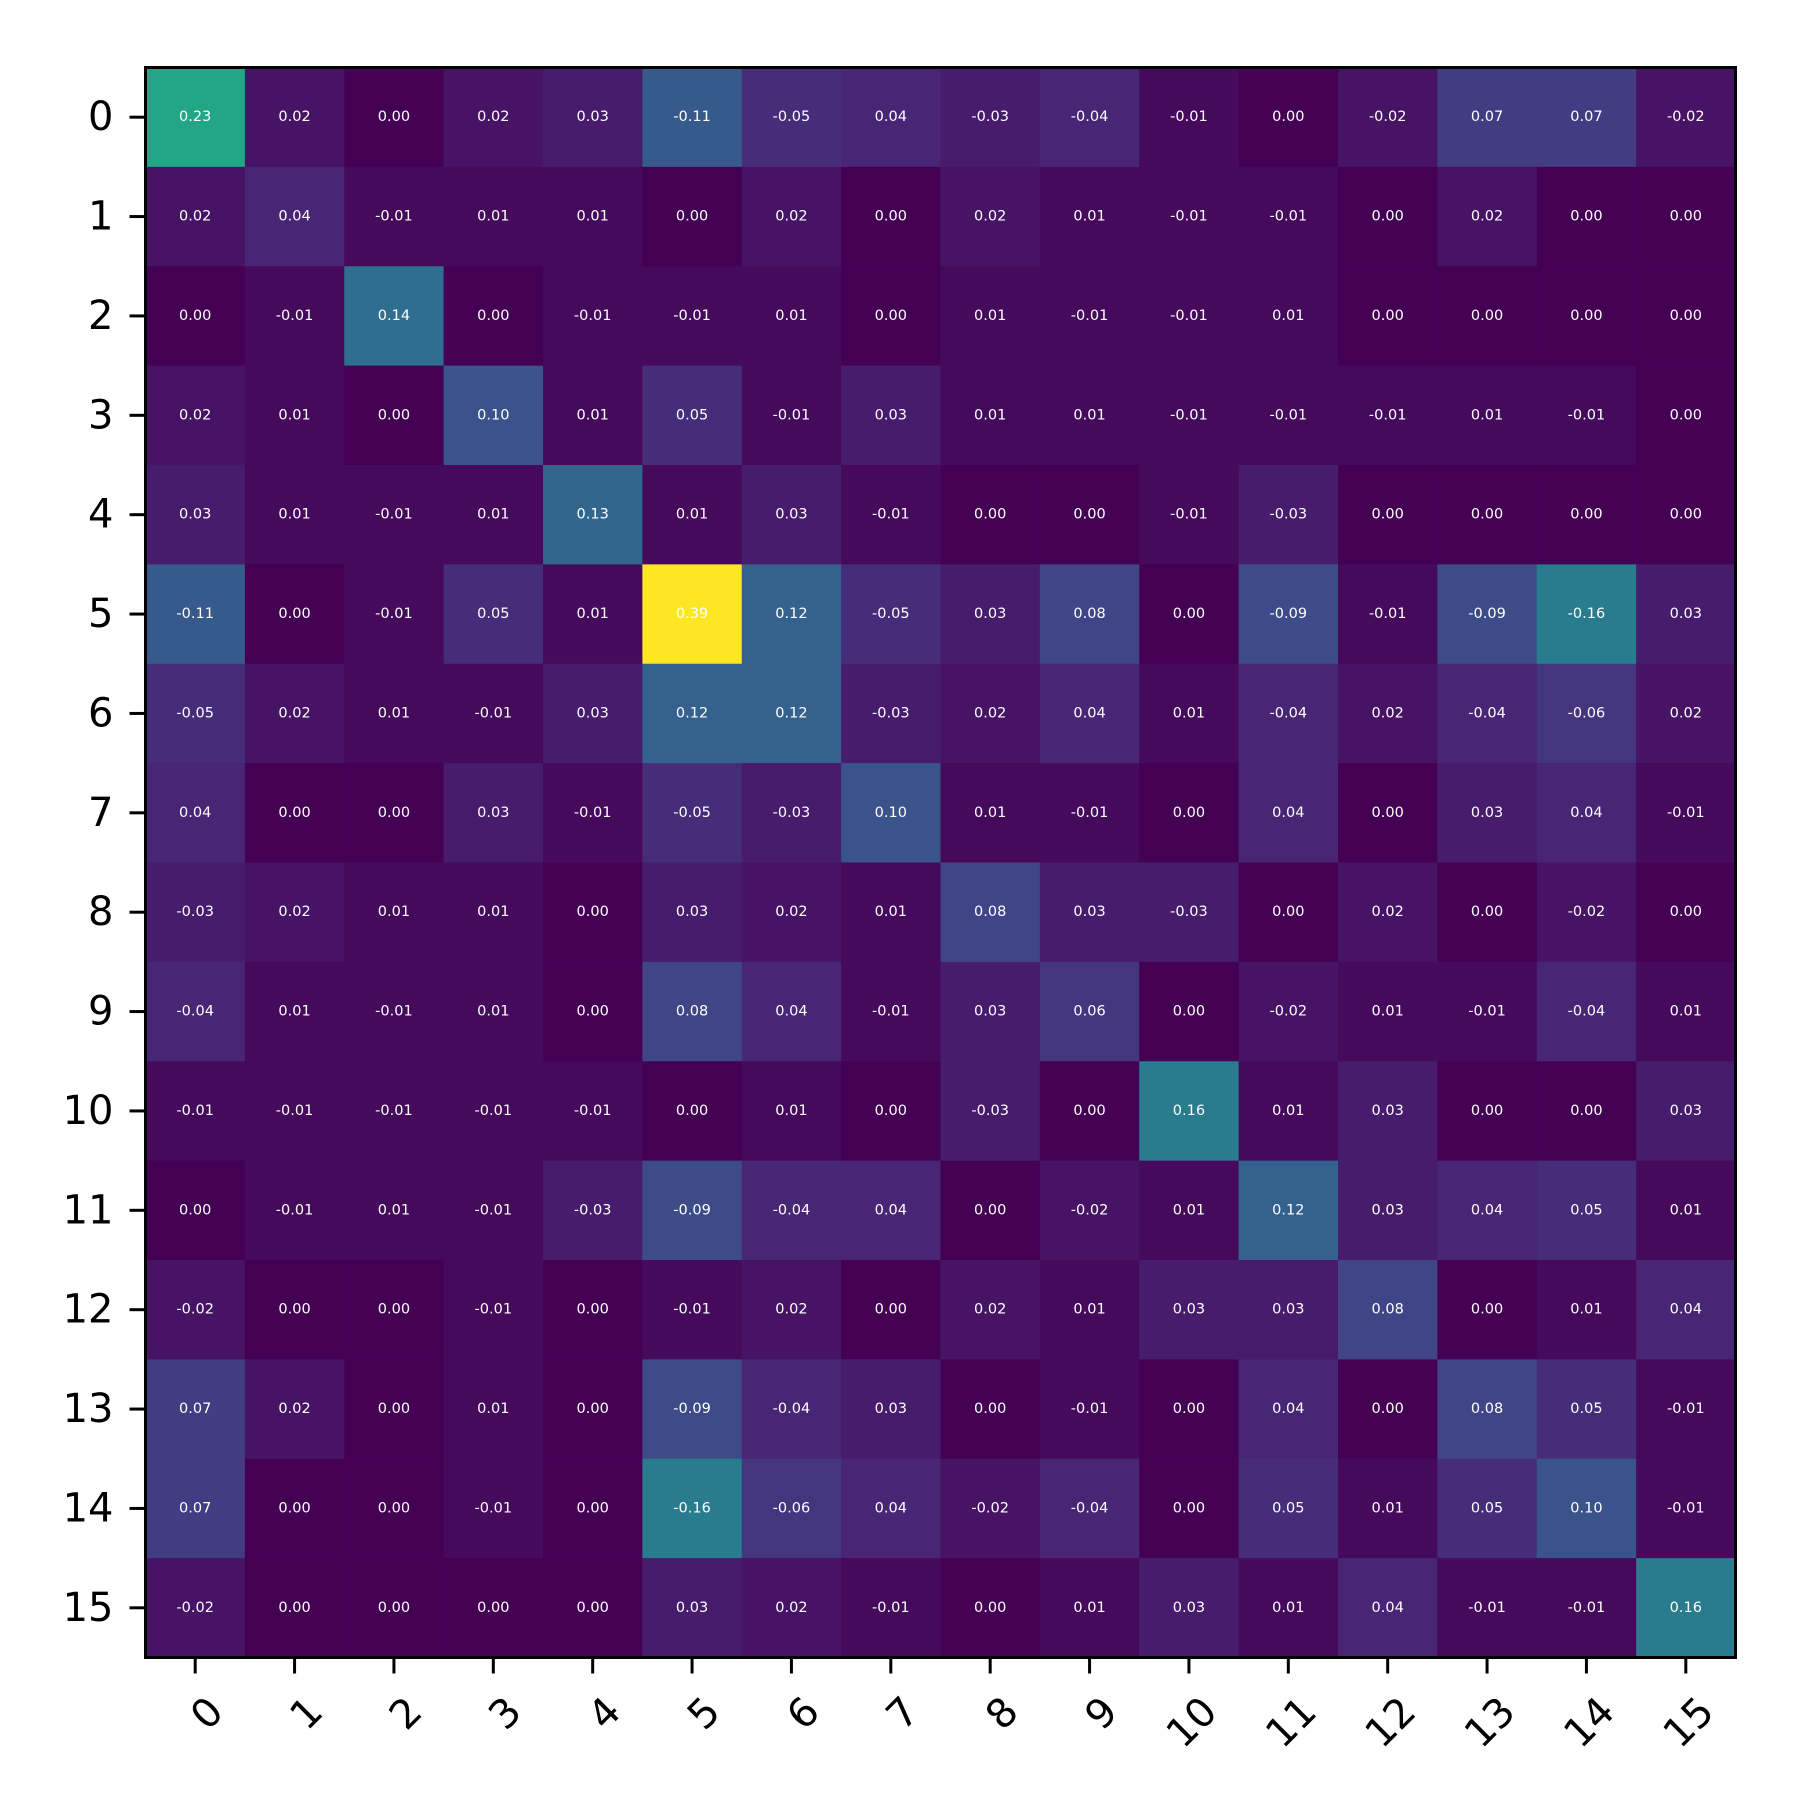  Describe the element at coordinates (100, 515) in the screenshot. I see `y-tick-label: 4` at that location.